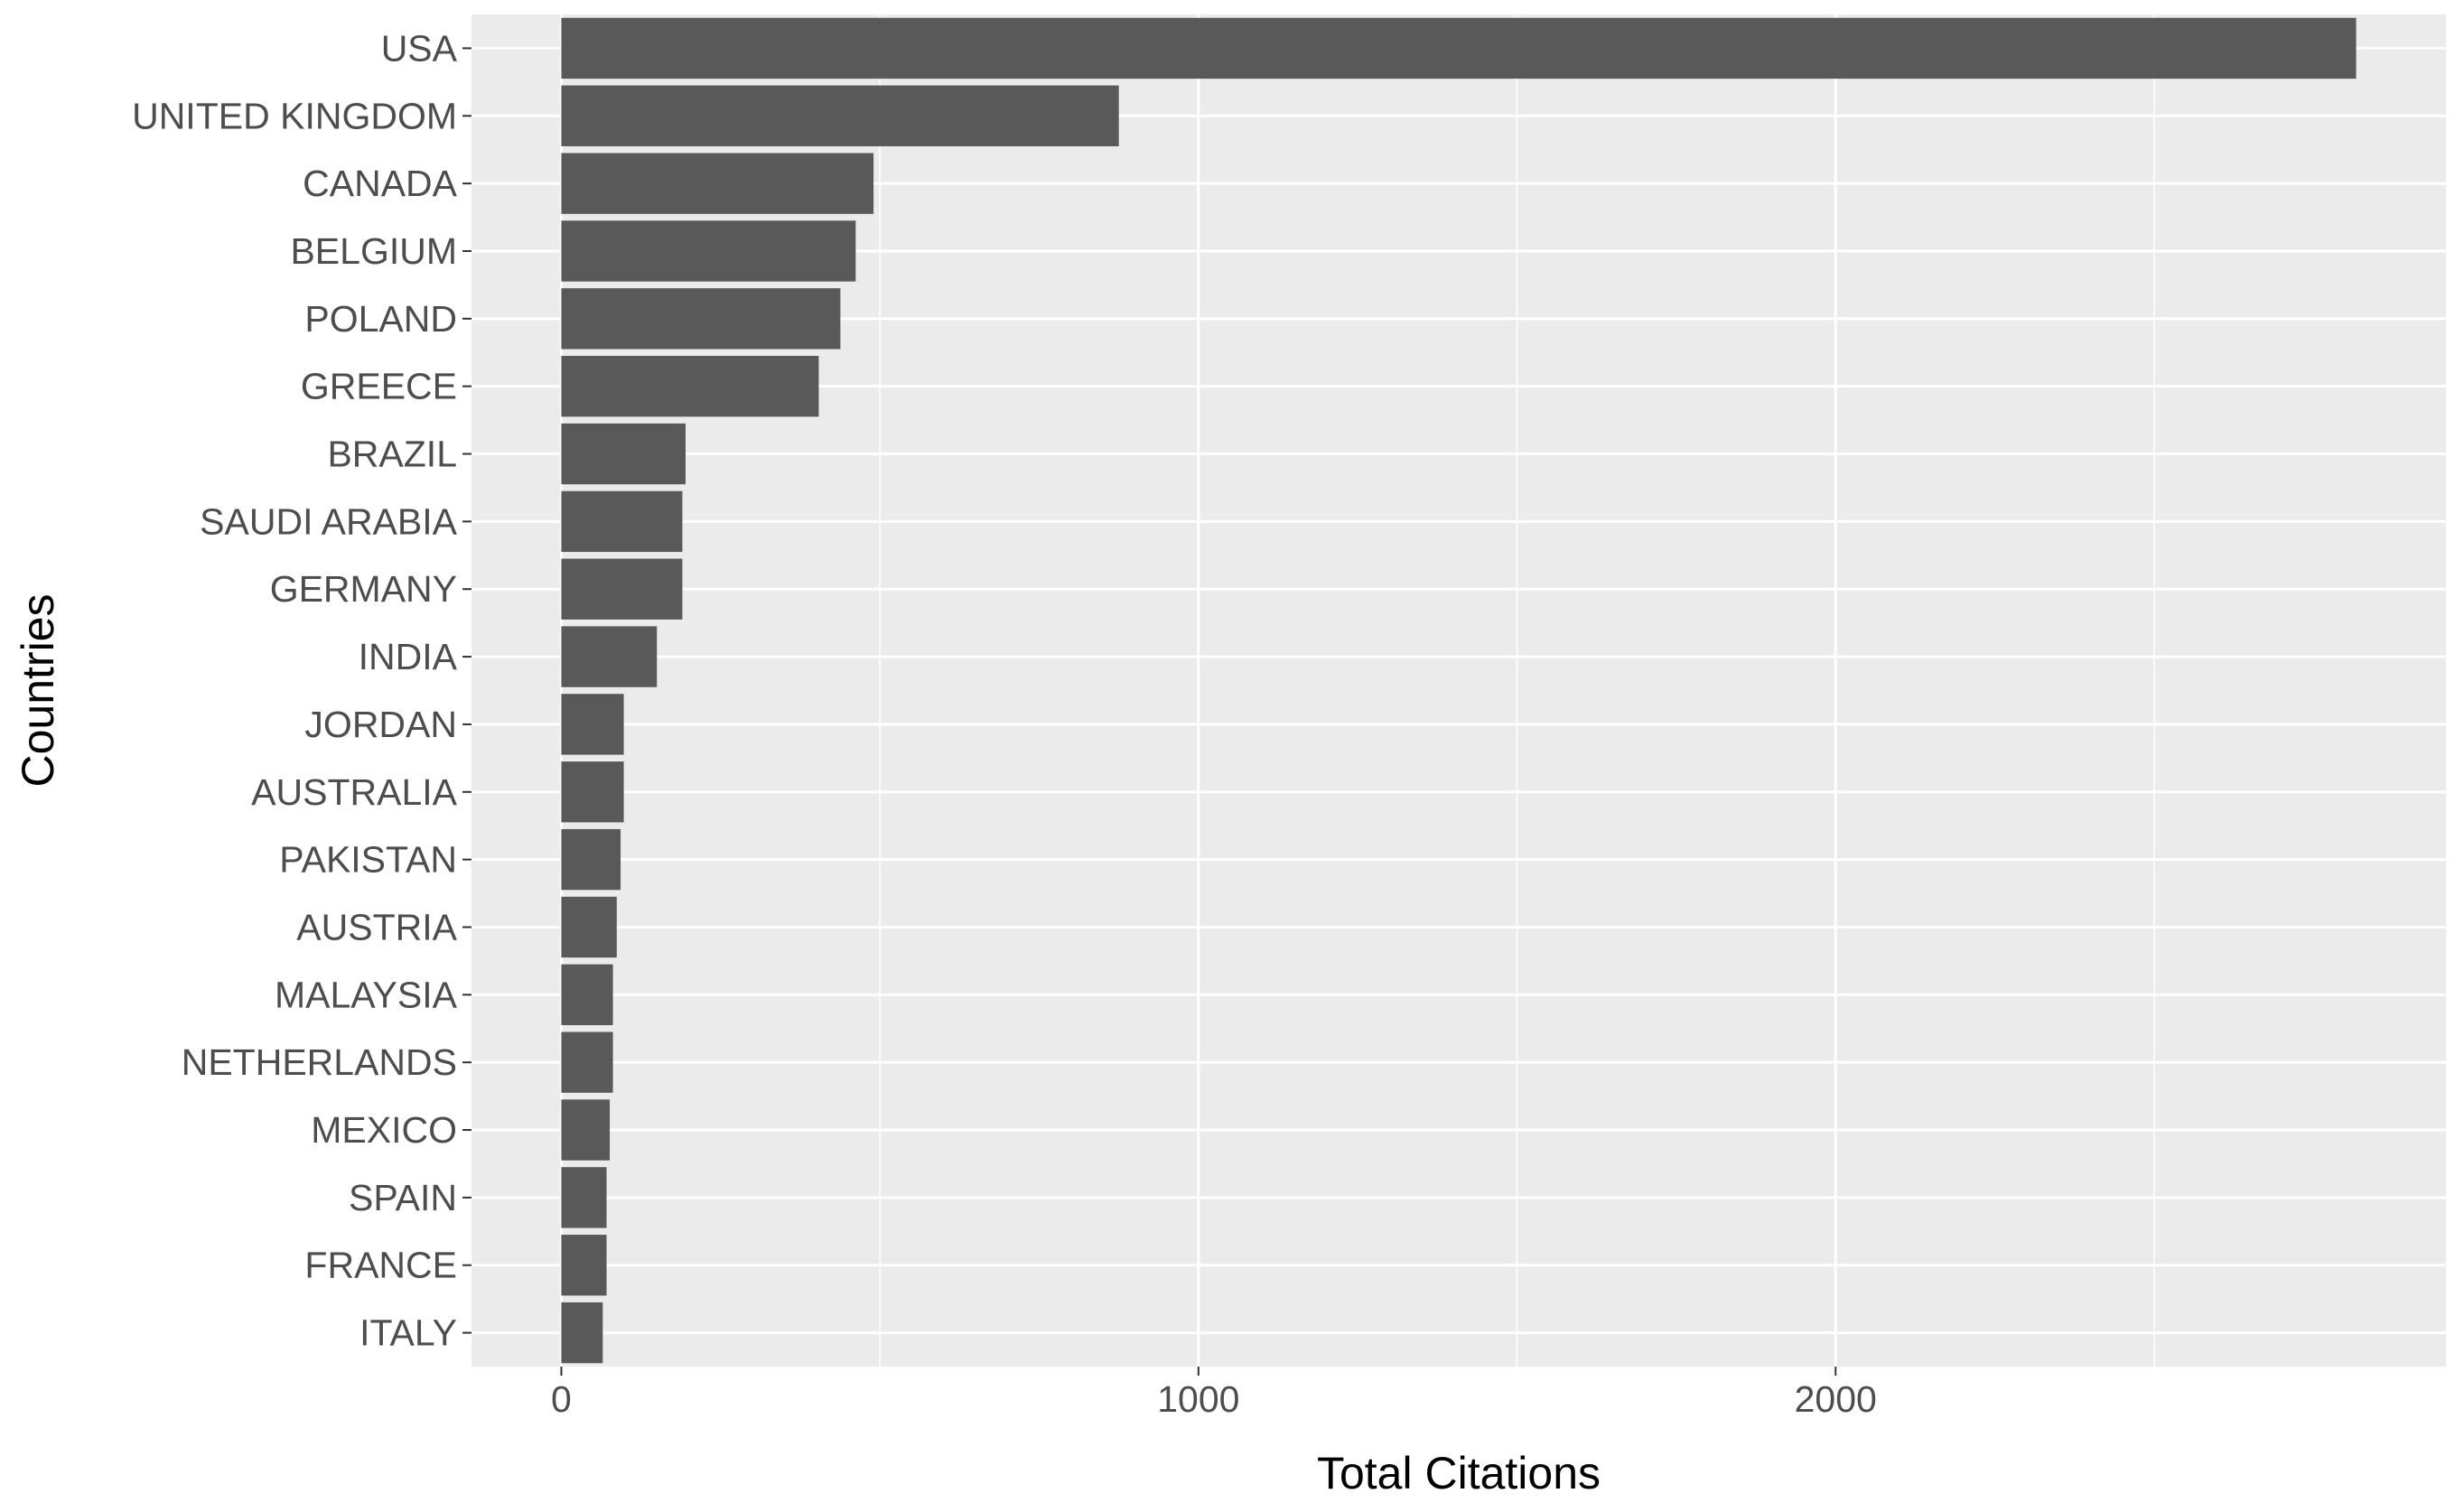 The width and height of the screenshot is (2455, 1512). I want to click on y-tick-label: BRAZIL, so click(392, 454).